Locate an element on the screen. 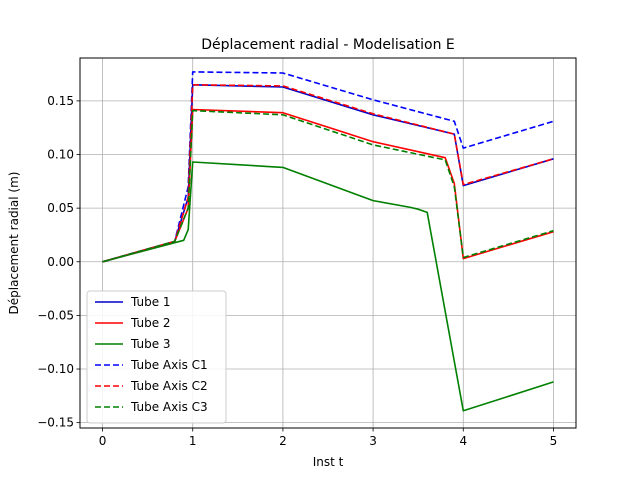  legend-label: Tube Axis C2 is located at coordinates (169, 386).